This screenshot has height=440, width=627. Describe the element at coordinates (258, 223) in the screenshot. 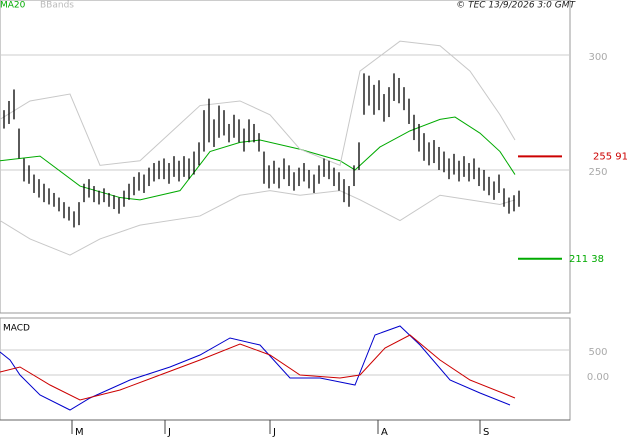

I see `band-line` at that location.